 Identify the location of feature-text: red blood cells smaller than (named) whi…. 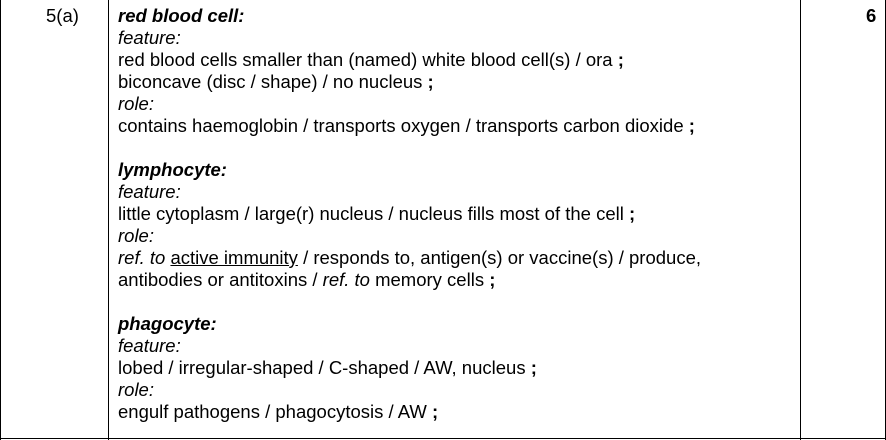
(365, 59).